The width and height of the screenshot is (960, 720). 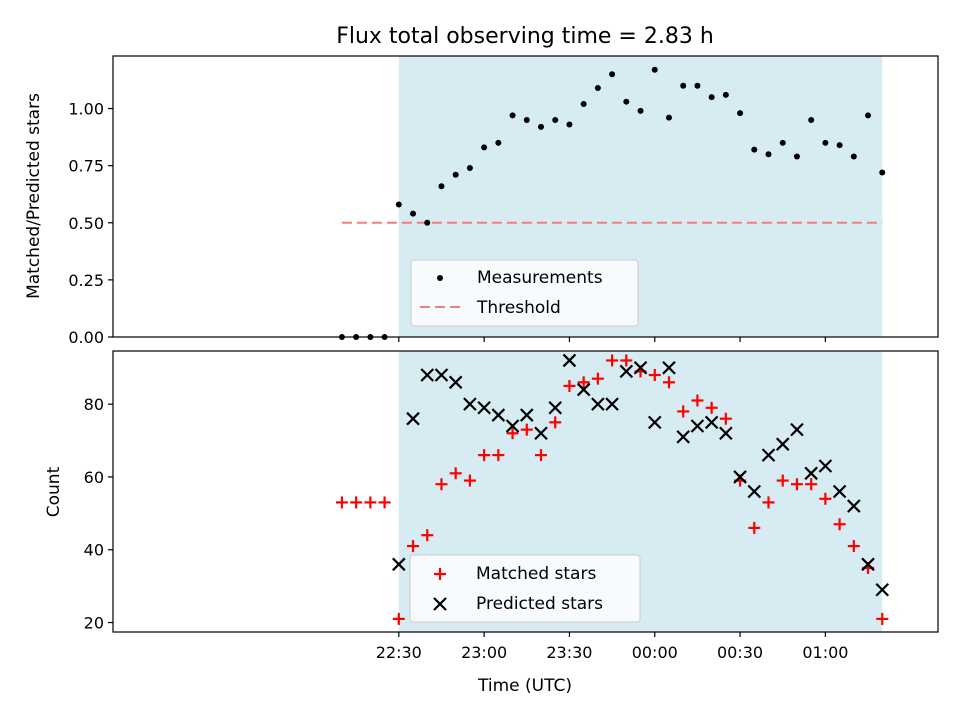 I want to click on y-tick-label: 40, so click(x=94, y=550).